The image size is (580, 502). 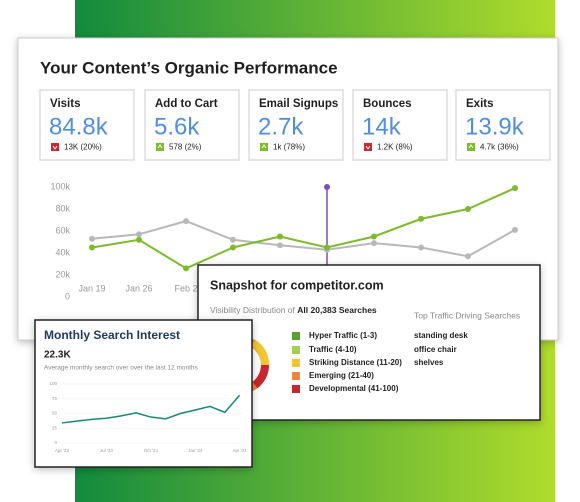 I want to click on x-tick-label: Jan 26, so click(x=138, y=288).